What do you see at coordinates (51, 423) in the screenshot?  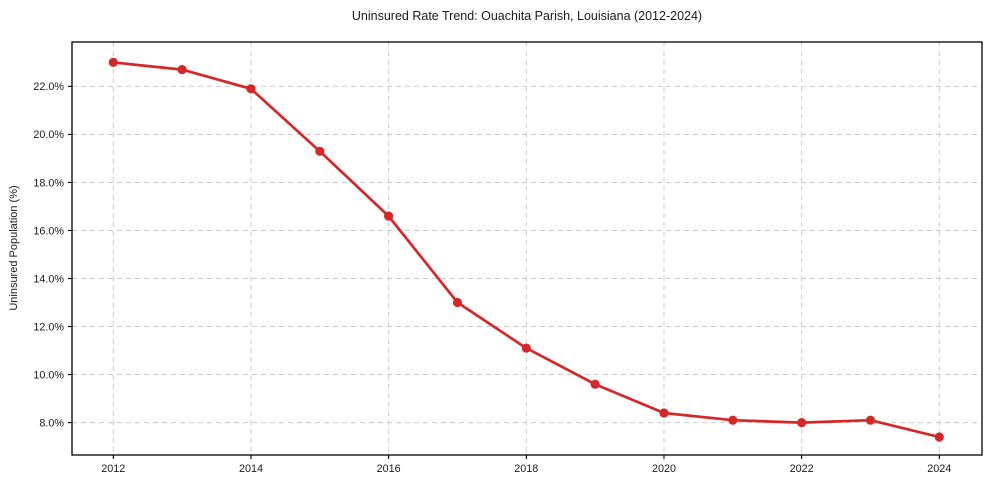 I see `y-tick-label: 8.0%` at bounding box center [51, 423].